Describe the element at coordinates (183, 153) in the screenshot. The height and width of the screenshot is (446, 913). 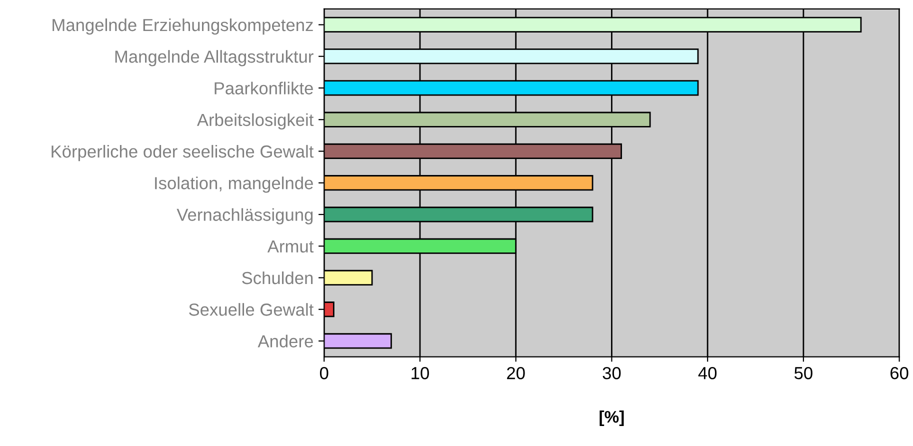
I see `y-tick-label: Körperliche oder seelische Gewalt` at that location.